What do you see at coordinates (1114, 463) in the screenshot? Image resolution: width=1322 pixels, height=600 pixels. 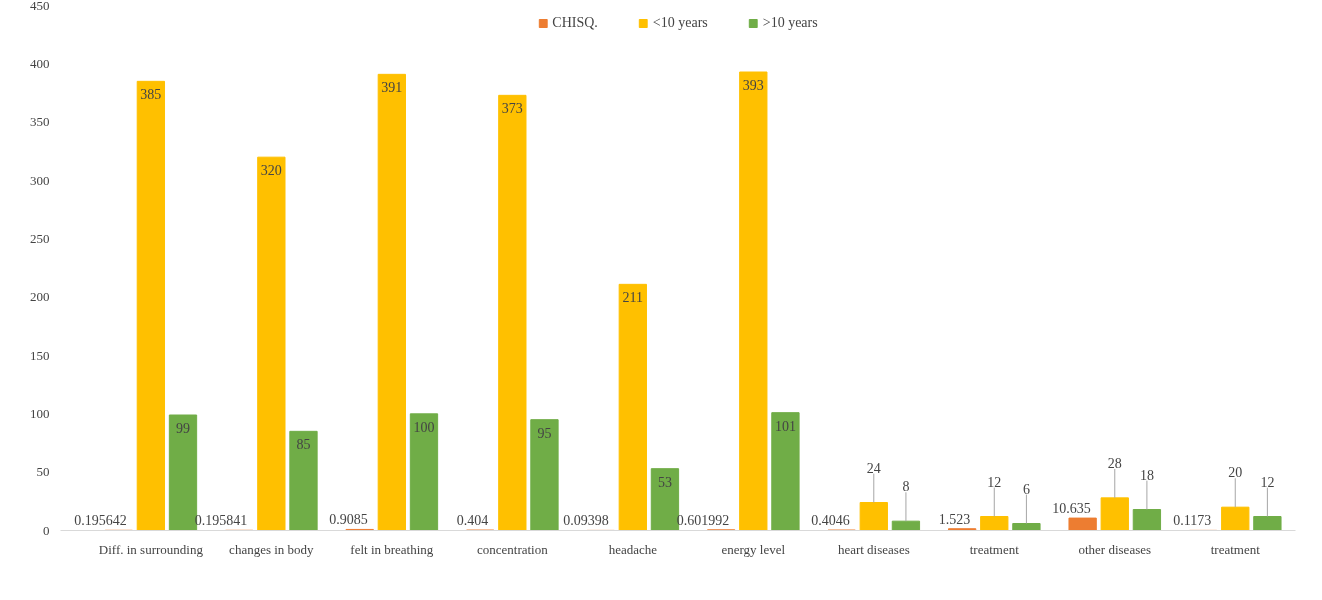 I see `data-label: 28` at bounding box center [1114, 463].